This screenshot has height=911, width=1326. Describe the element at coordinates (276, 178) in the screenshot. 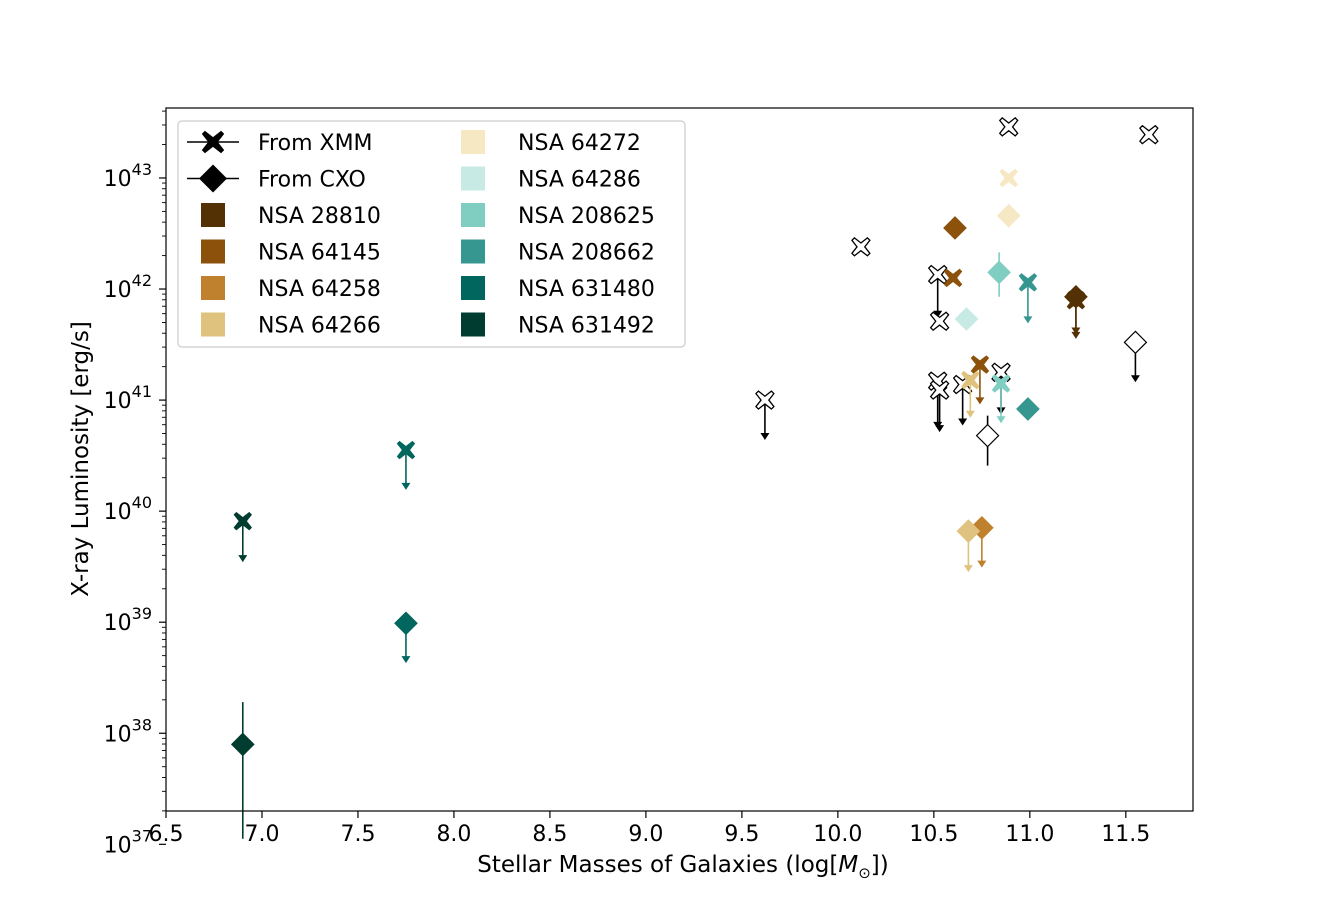

I see `legend-entry: From CXO` at that location.